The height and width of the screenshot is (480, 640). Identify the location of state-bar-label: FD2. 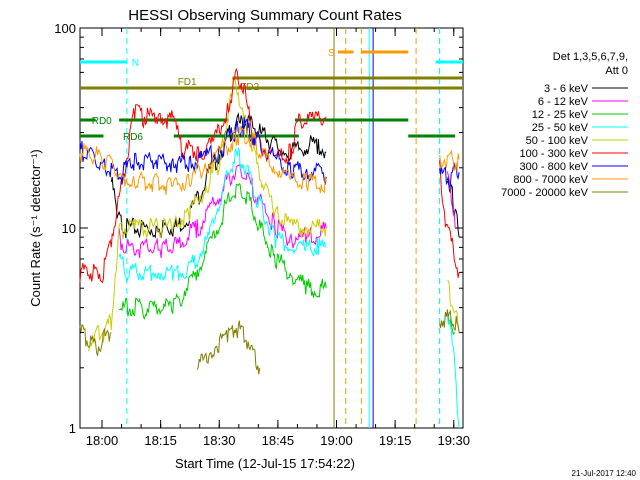
(249, 87).